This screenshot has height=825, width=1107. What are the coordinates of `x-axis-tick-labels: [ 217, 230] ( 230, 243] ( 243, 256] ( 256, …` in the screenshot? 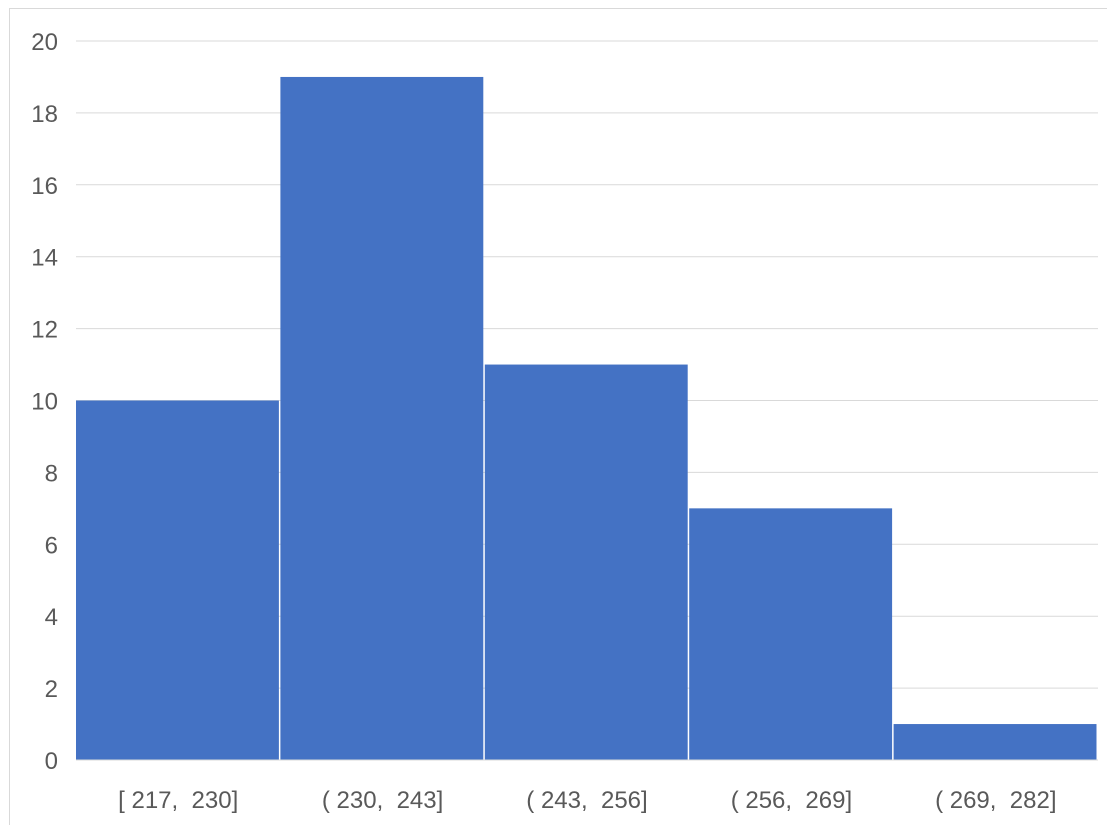 It's located at (587, 800).